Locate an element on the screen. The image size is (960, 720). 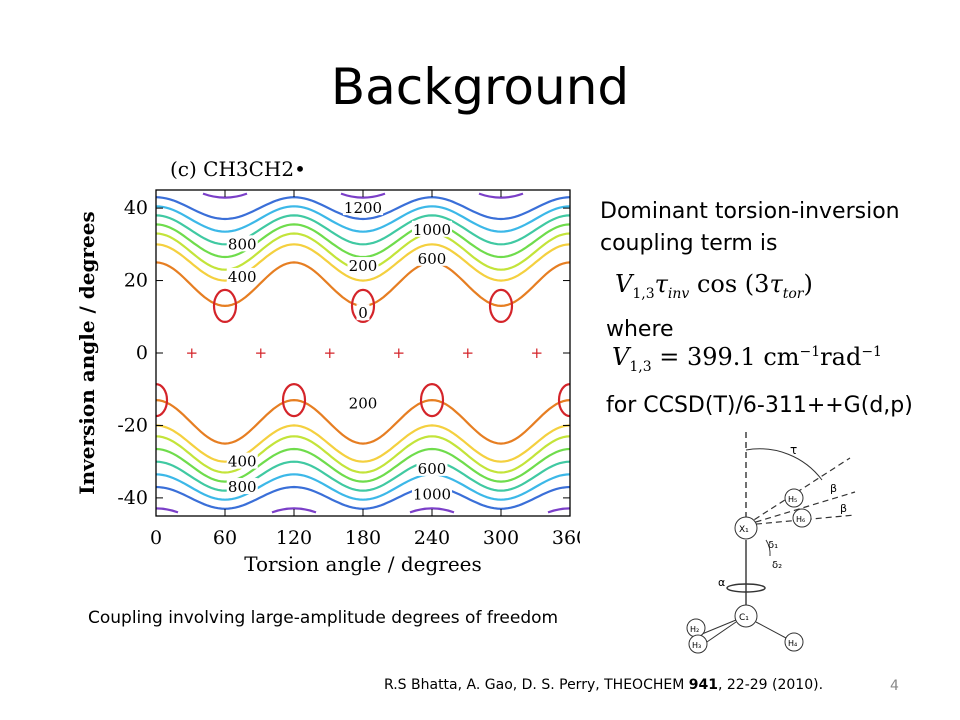
contour-label-7: 200 is located at coordinates (363, 404).